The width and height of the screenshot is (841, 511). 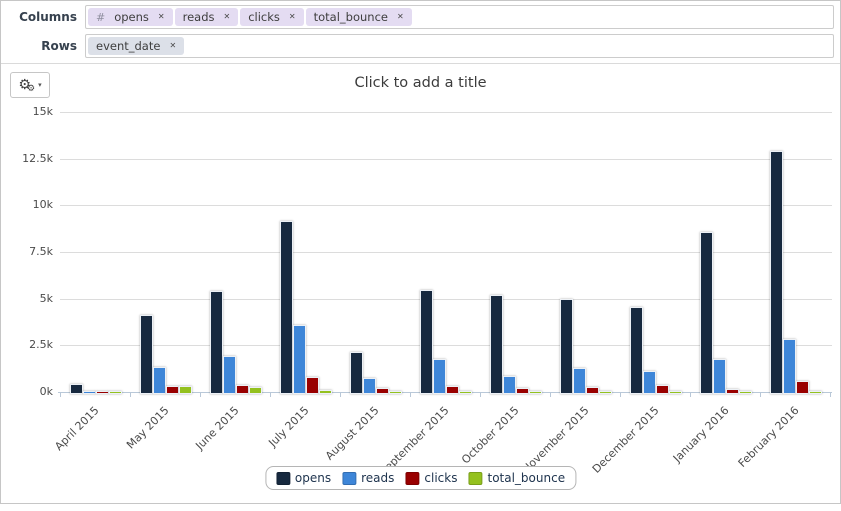 What do you see at coordinates (40, 85) in the screenshot?
I see `chevron-down-icon: ▾` at bounding box center [40, 85].